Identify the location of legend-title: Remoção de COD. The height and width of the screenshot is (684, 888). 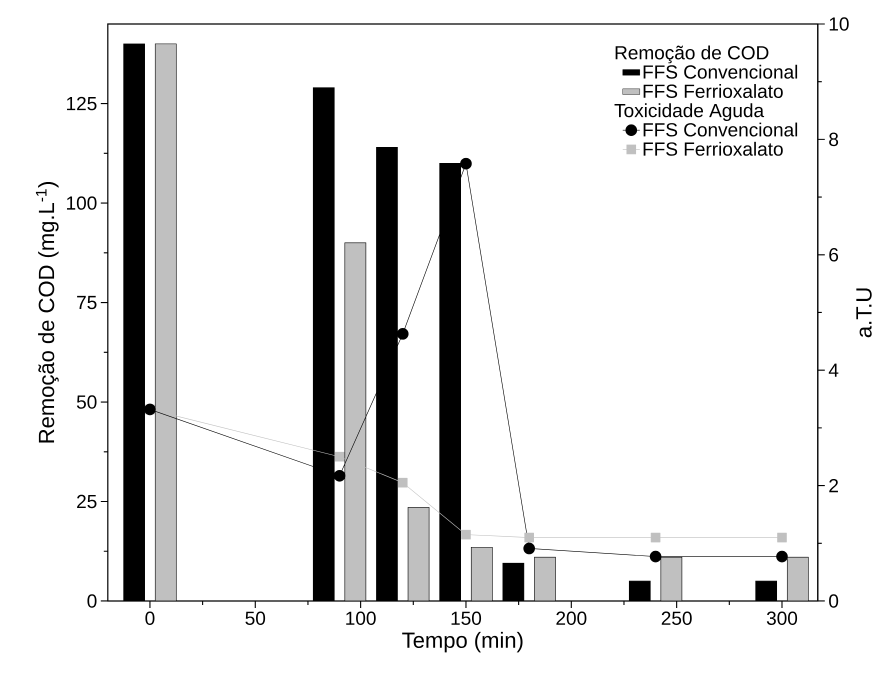
(692, 54).